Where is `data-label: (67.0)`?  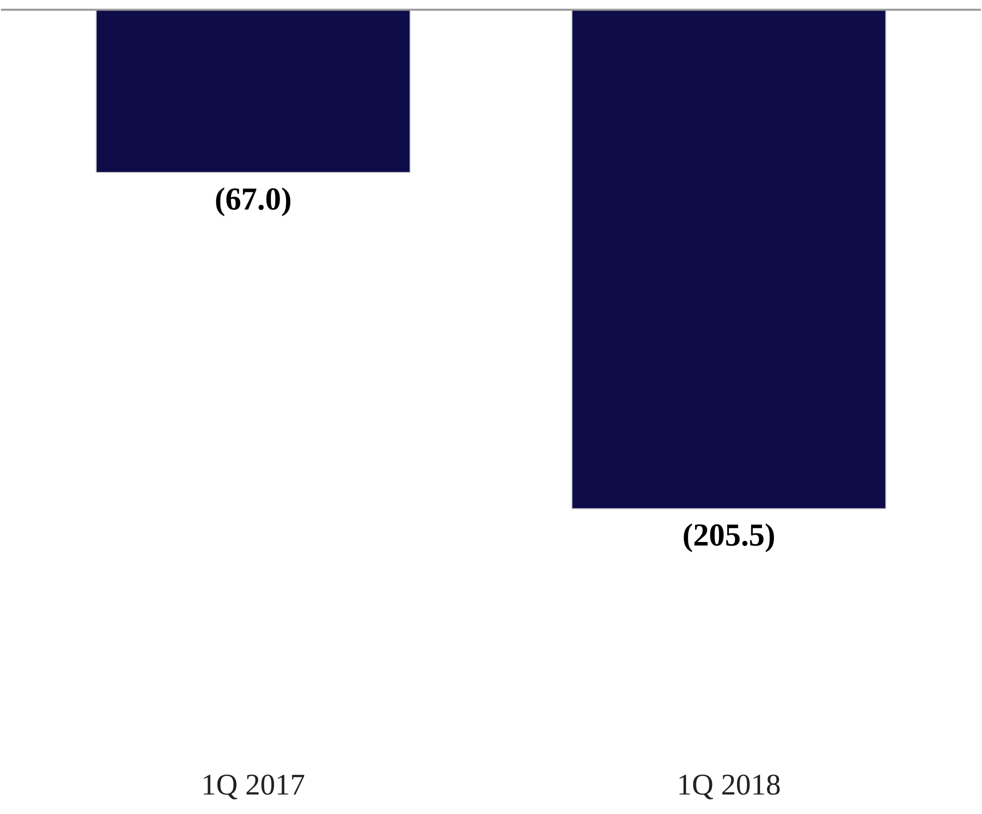 data-label: (67.0) is located at coordinates (253, 198).